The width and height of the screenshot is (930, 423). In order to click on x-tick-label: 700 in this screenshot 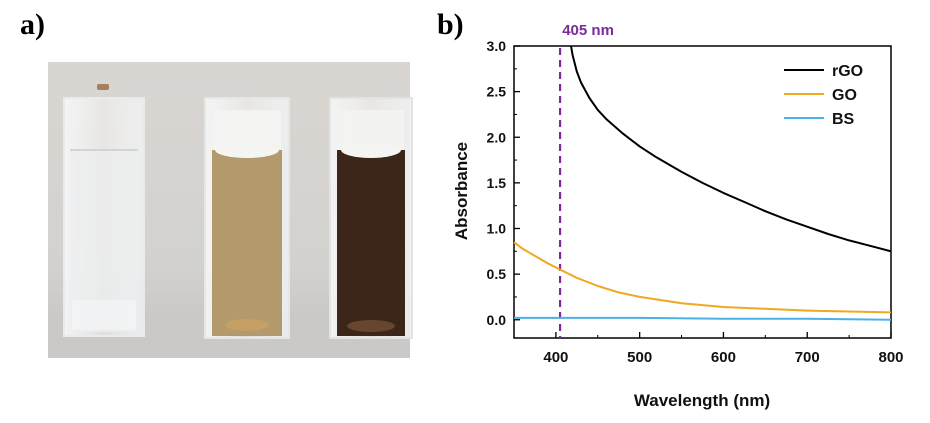, I will do `click(807, 357)`.